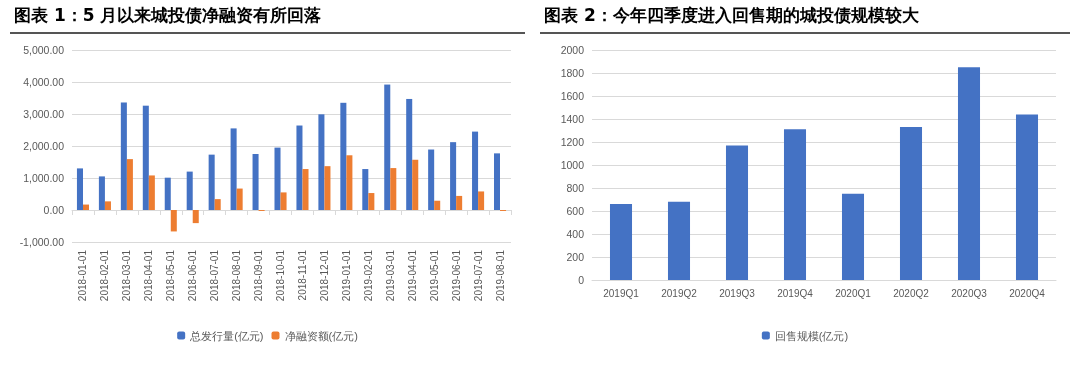  Describe the element at coordinates (259, 275) in the screenshot. I see `x-tick-label: 2018-09-01` at that location.